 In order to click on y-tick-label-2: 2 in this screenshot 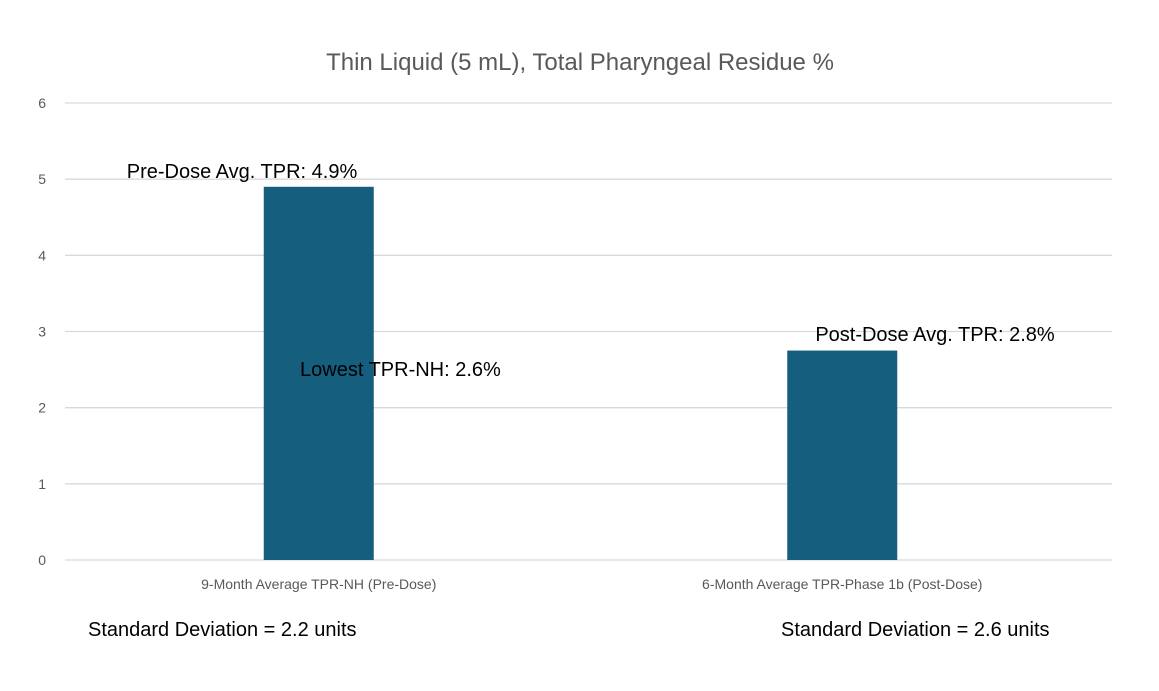, I will do `click(42, 408)`.